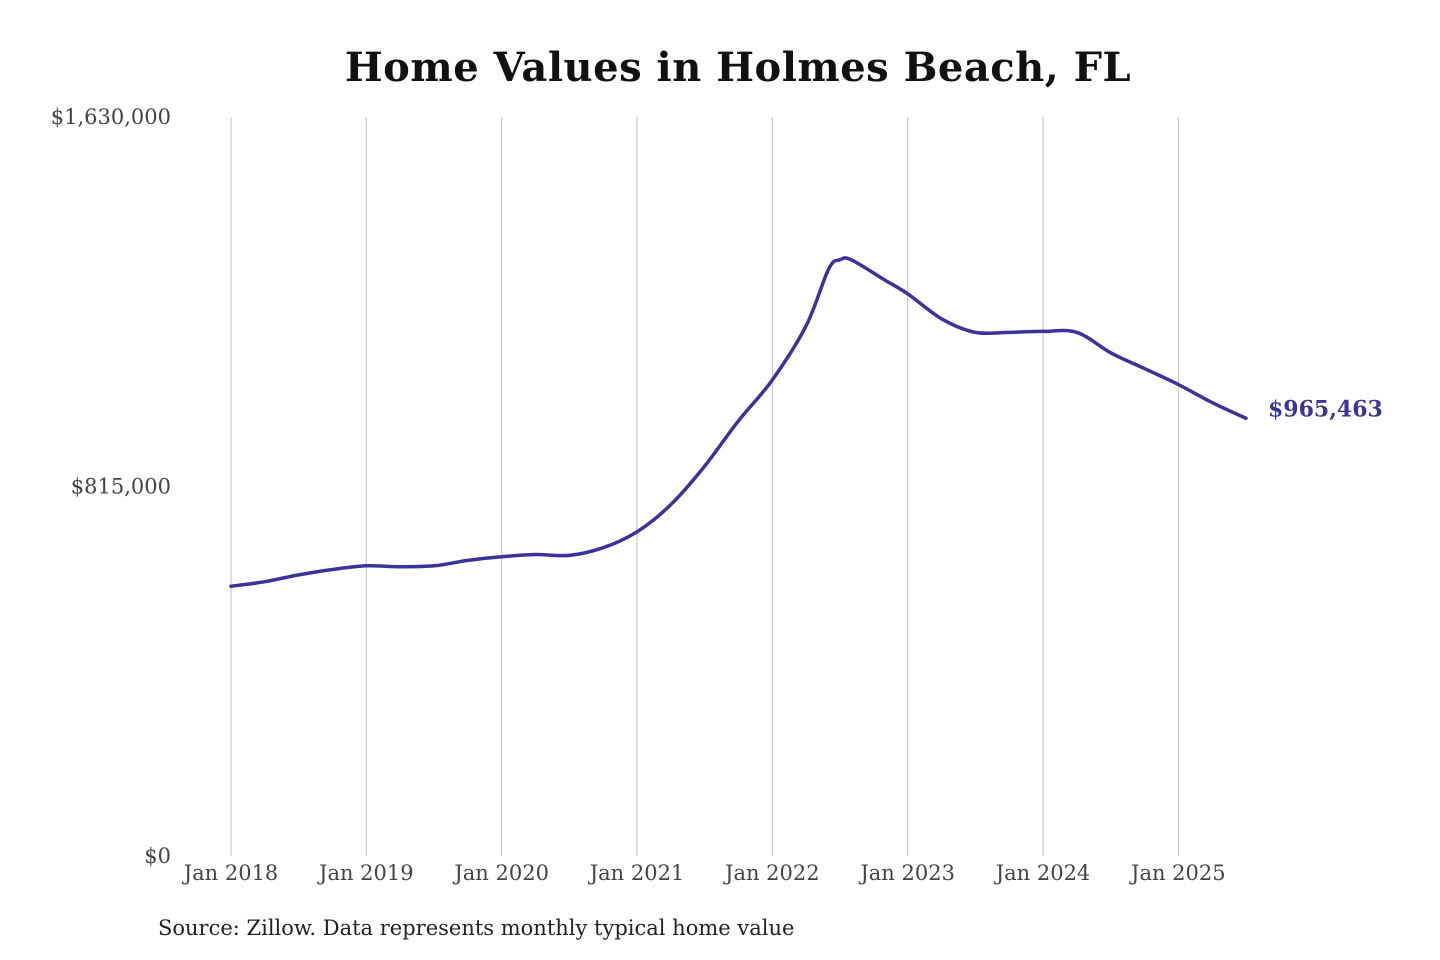  I want to click on y-tick-label: $815,000, so click(121, 487).